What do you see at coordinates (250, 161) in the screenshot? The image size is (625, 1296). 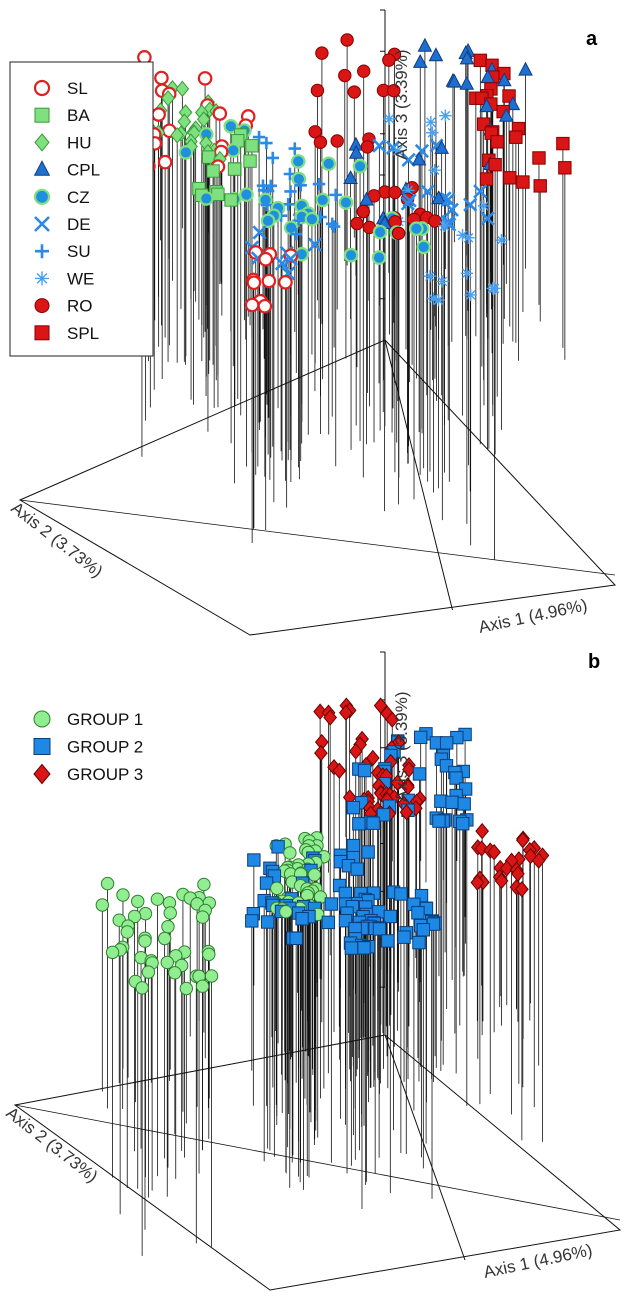 I see `point-ba` at bounding box center [250, 161].